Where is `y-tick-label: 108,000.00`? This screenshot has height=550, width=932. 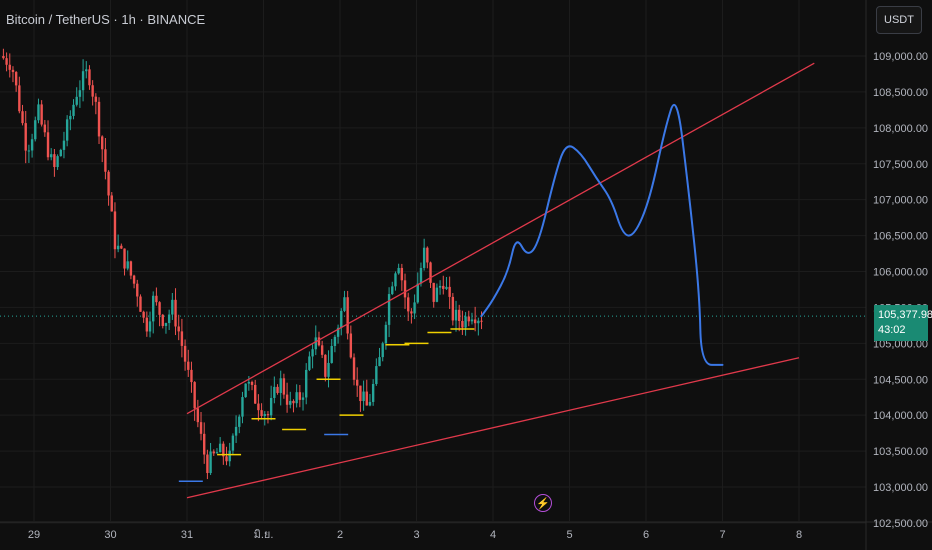
y-tick-label: 108,000.00 is located at coordinates (900, 129).